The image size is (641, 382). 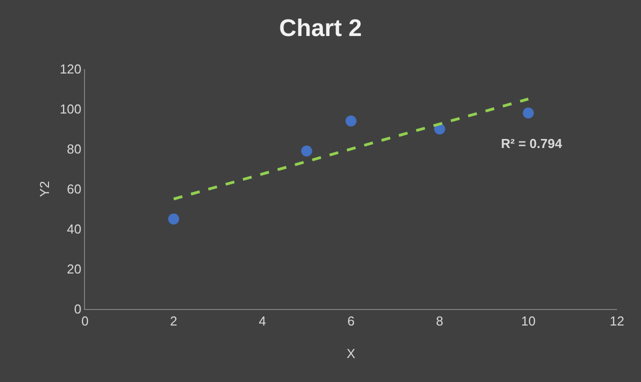 What do you see at coordinates (74, 149) in the screenshot?
I see `y-tick-label: 80` at bounding box center [74, 149].